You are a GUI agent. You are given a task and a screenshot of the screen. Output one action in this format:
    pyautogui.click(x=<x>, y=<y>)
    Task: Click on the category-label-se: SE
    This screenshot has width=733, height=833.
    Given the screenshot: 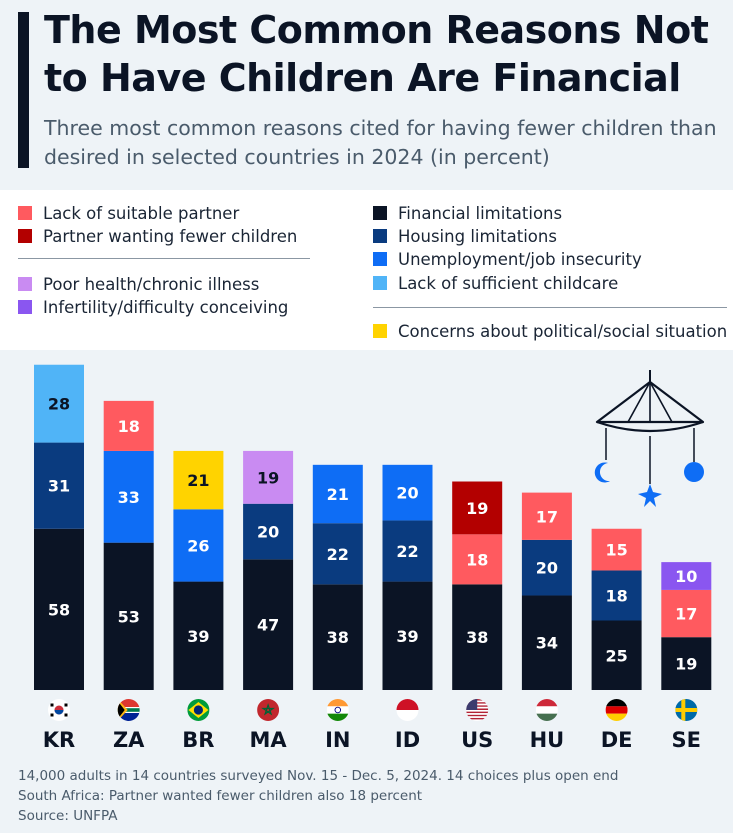 What is the action you would take?
    pyautogui.click(x=686, y=740)
    